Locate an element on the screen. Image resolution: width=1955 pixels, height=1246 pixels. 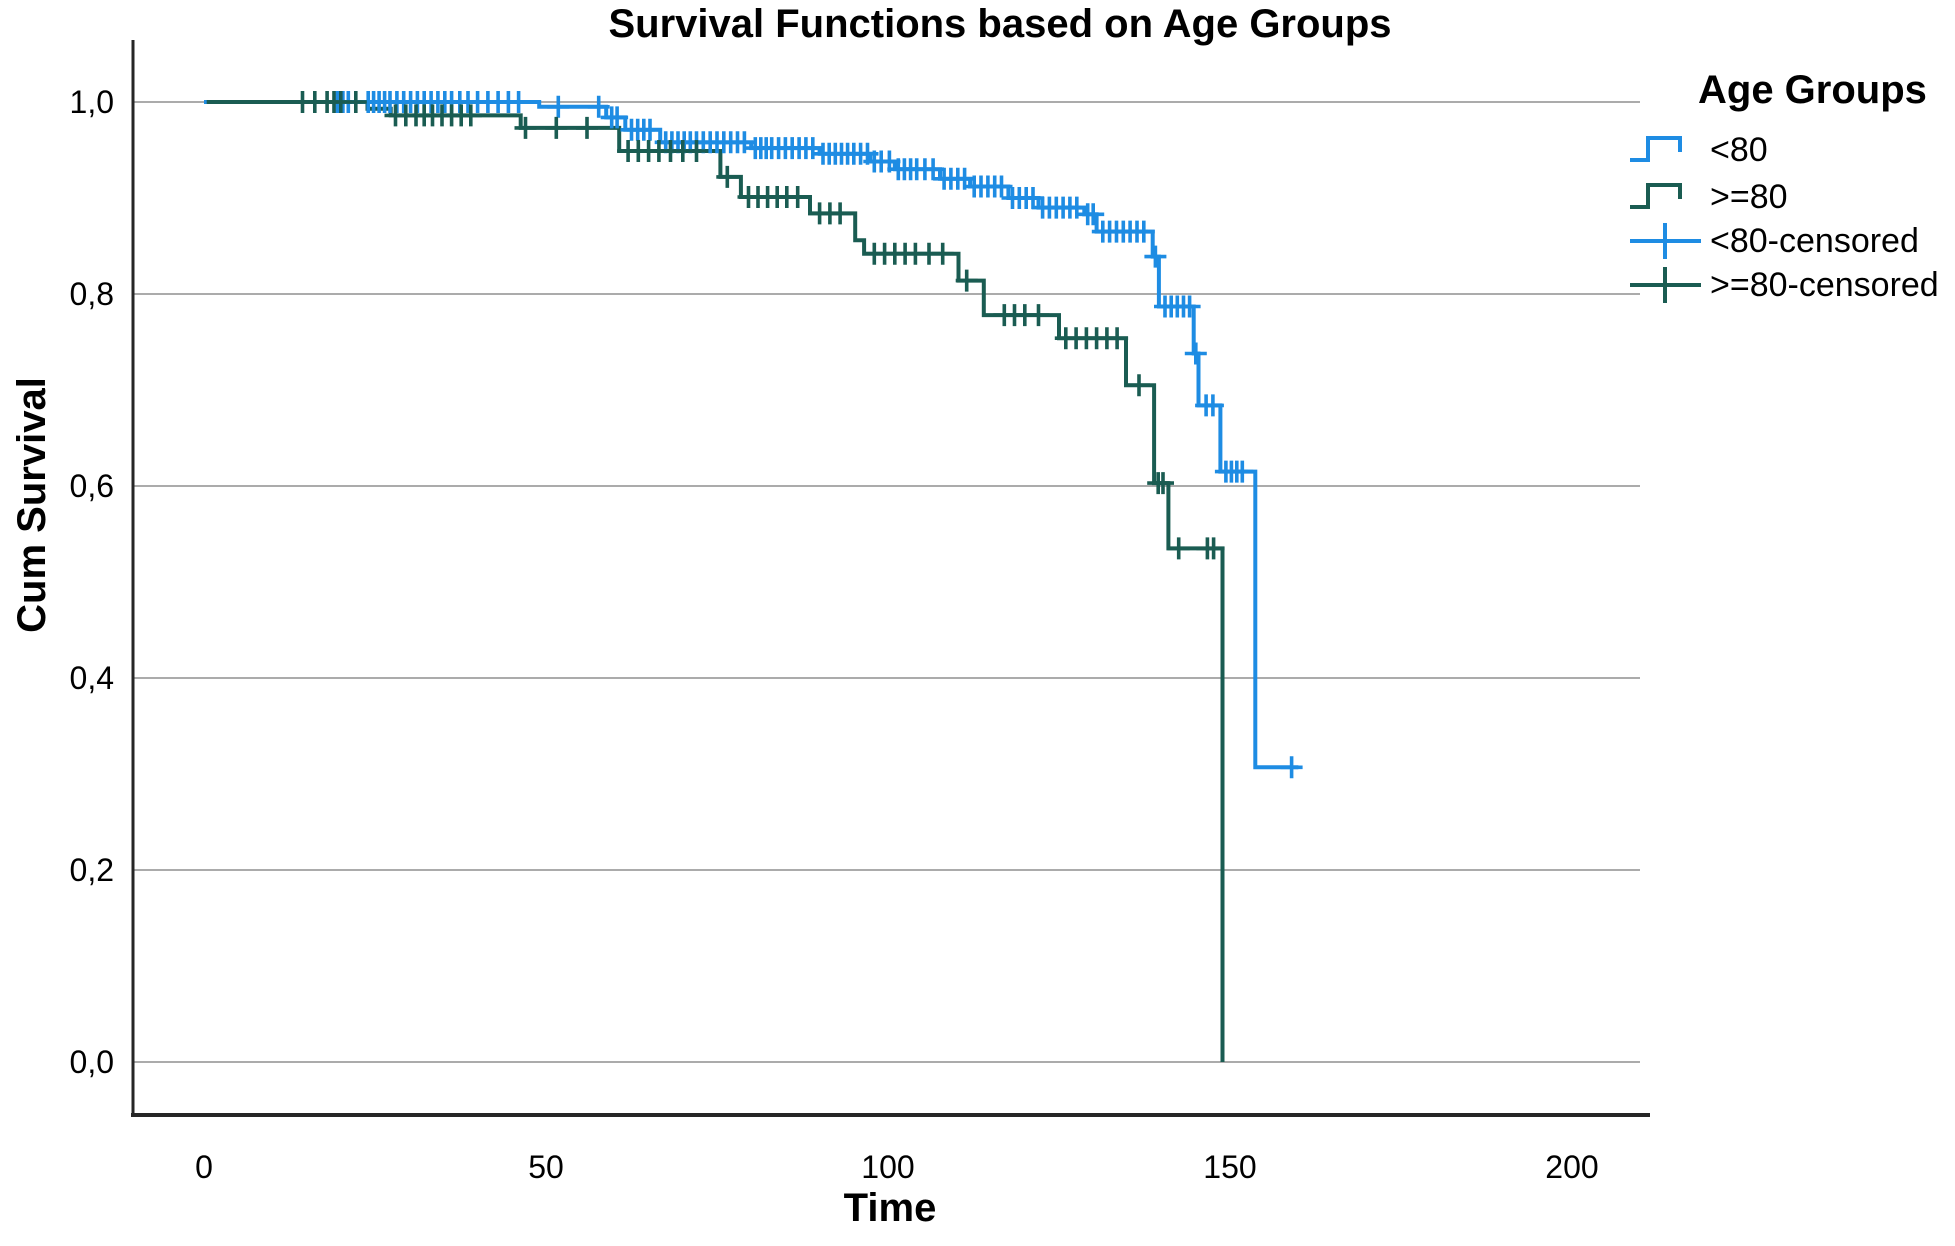
legend-label-lt80: <80 is located at coordinates (1739, 149).